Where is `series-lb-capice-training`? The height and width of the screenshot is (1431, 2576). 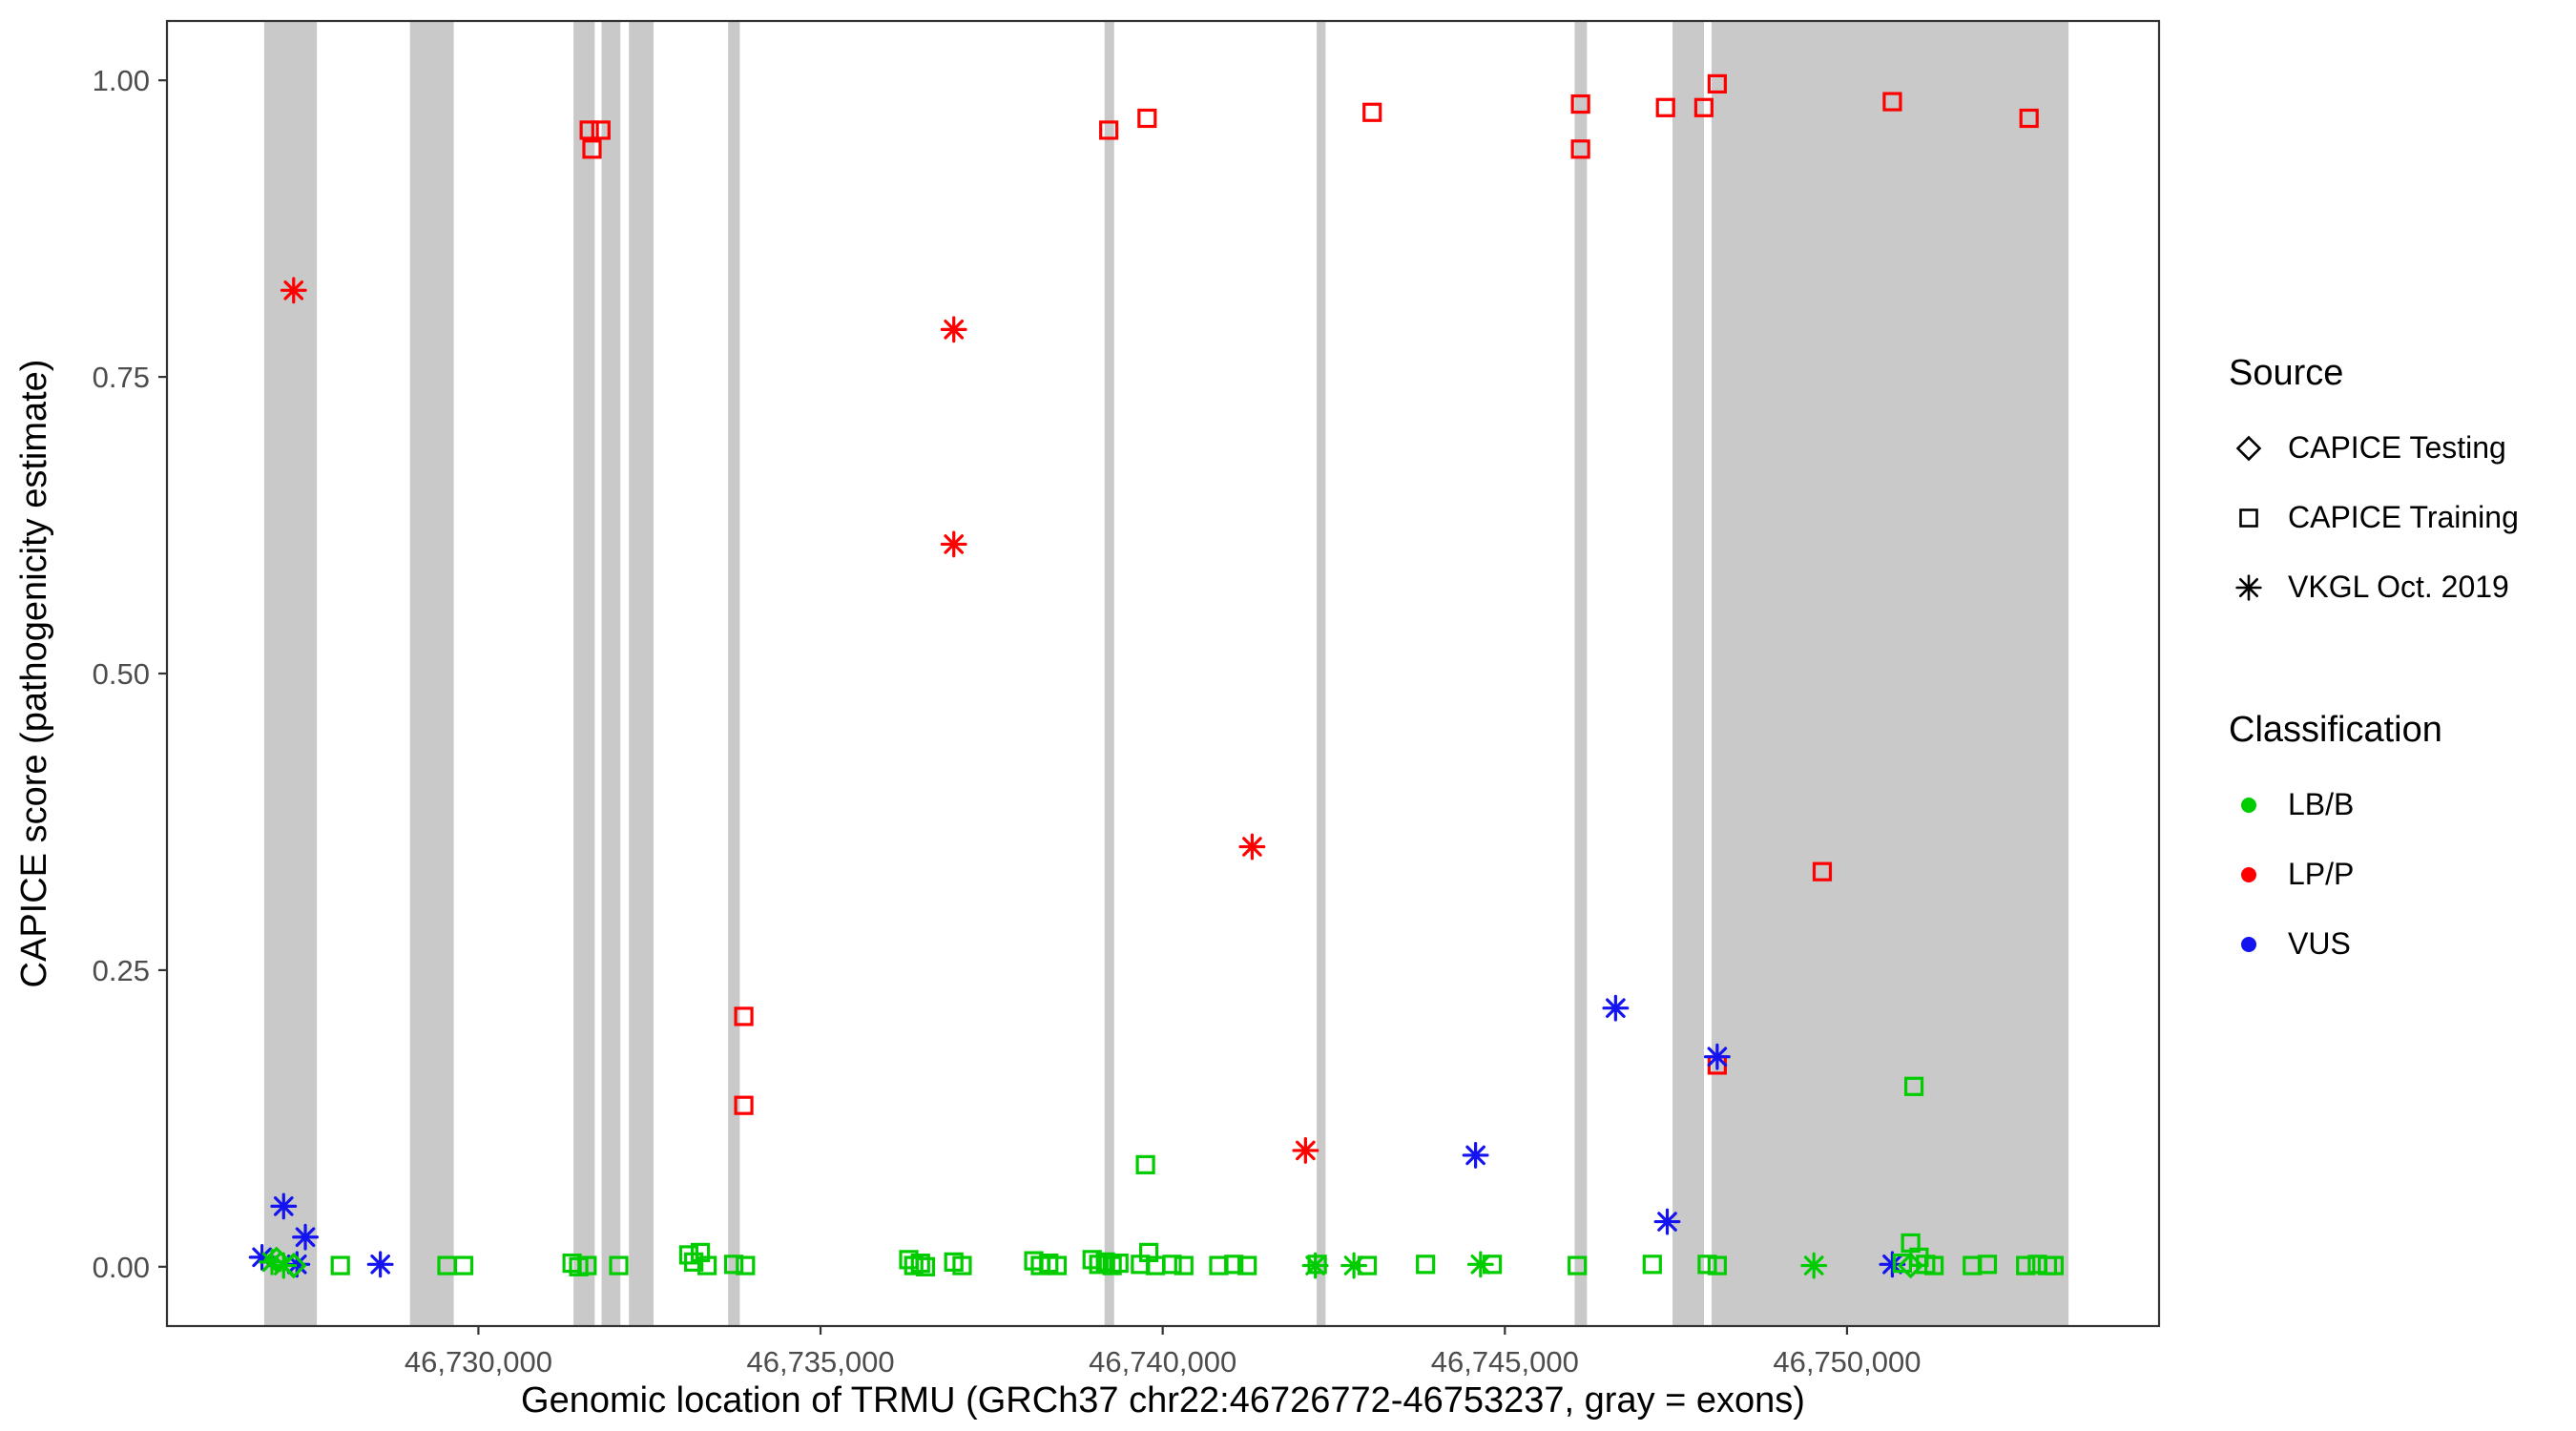
series-lb-capice-training is located at coordinates (1197, 1176).